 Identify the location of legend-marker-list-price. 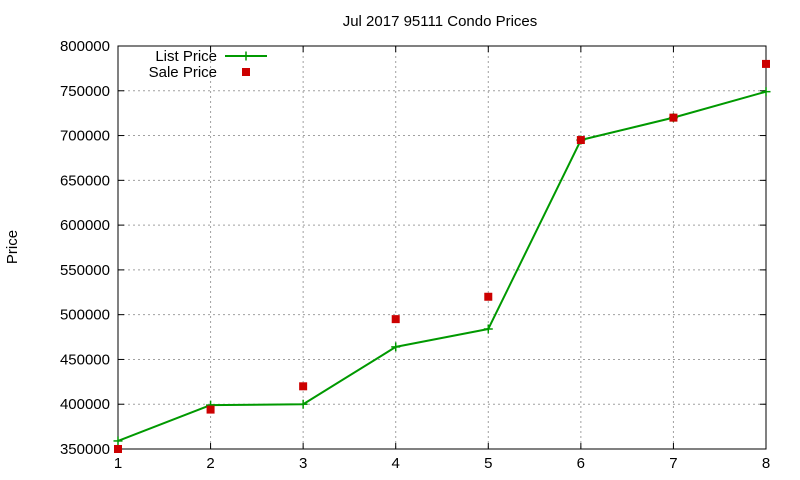
(246, 56).